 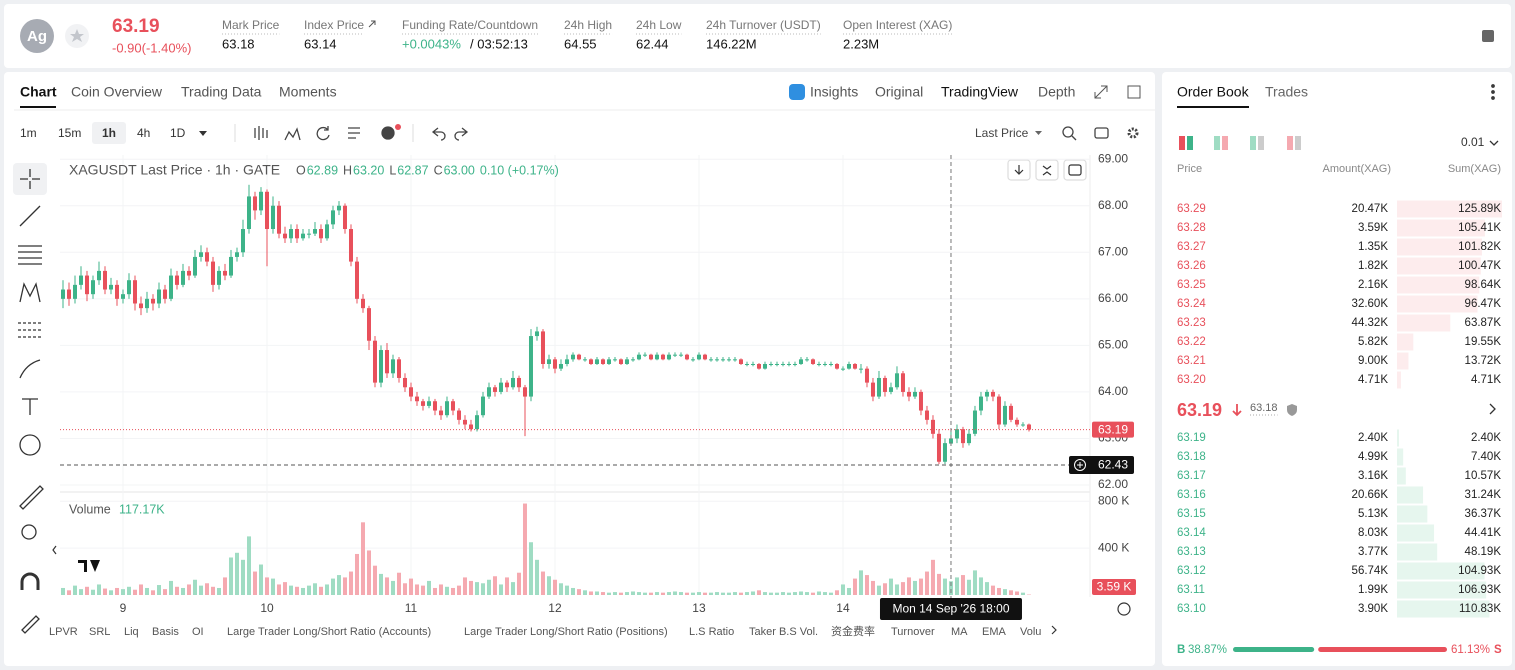 What do you see at coordinates (1054, 630) in the screenshot?
I see `scroll-right` at bounding box center [1054, 630].